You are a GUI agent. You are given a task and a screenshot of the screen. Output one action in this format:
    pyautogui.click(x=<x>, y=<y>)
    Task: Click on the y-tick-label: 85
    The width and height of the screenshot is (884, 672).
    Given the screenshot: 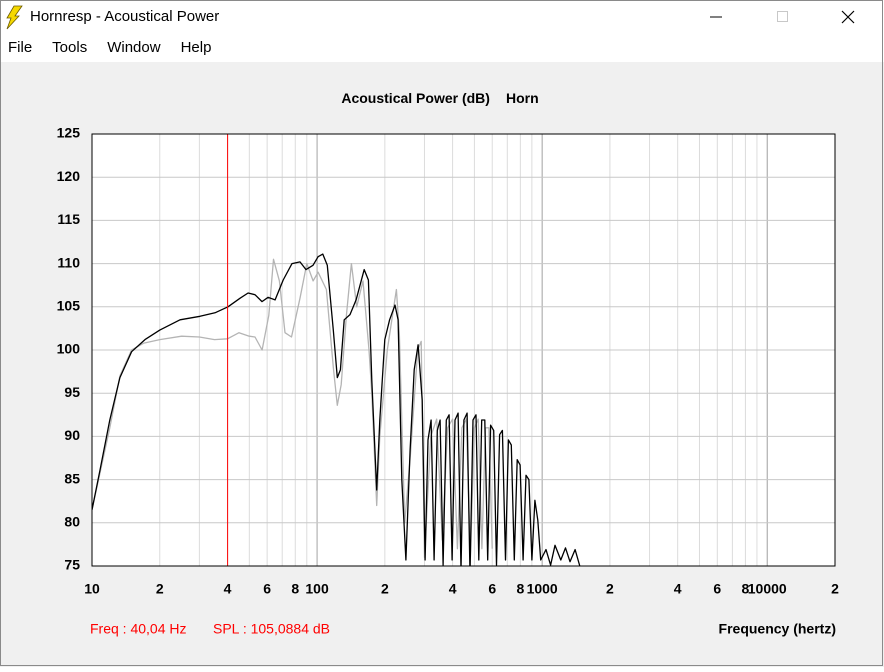 What is the action you would take?
    pyautogui.click(x=72, y=478)
    